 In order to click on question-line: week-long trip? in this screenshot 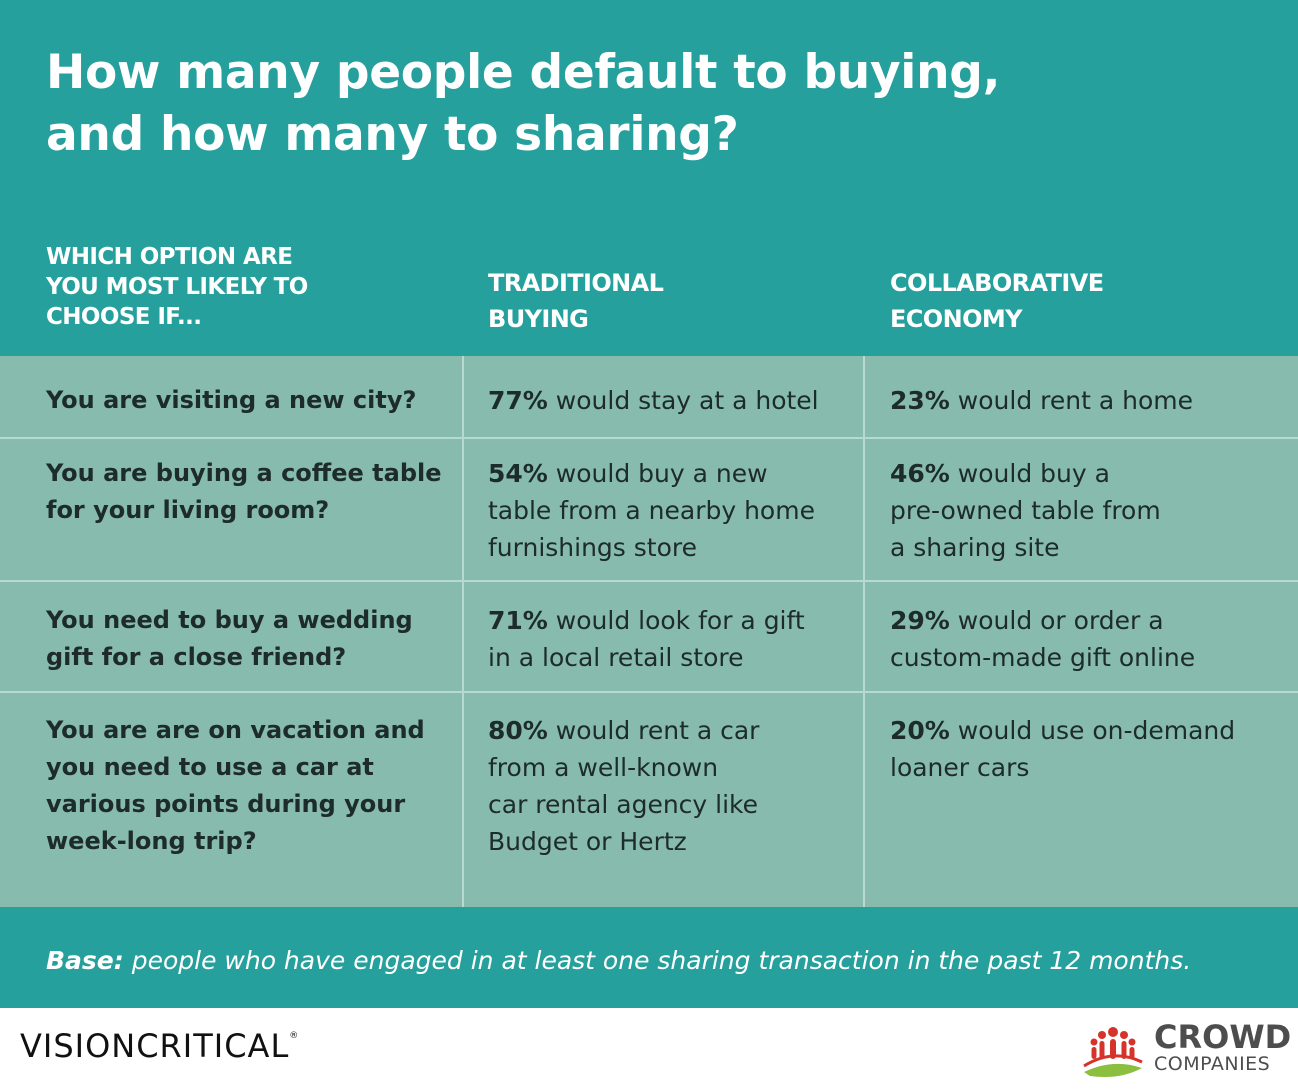, I will do `click(151, 841)`.